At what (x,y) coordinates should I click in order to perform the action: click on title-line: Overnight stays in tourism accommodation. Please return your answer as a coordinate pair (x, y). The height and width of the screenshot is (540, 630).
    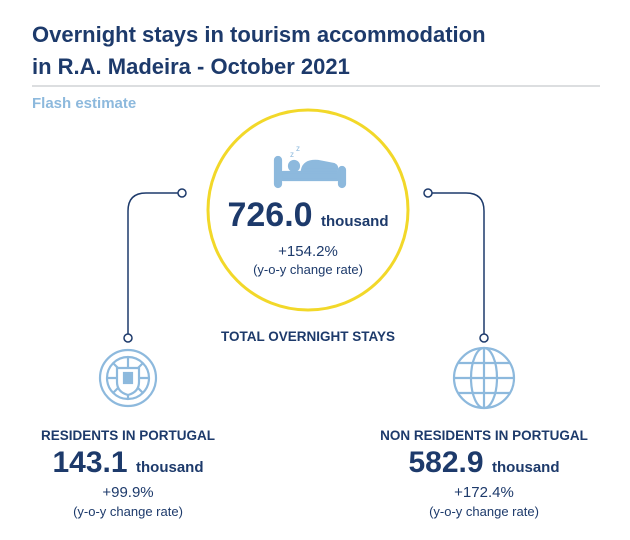
    Looking at the image, I should click on (259, 34).